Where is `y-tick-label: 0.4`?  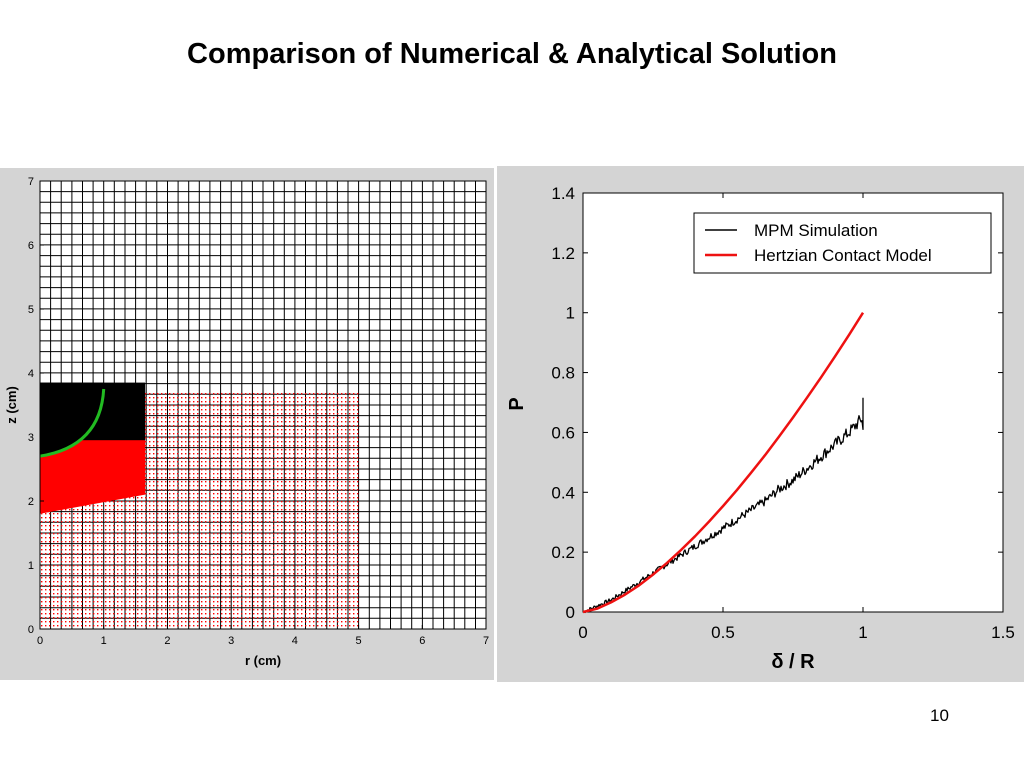
y-tick-label: 0.4 is located at coordinates (563, 492).